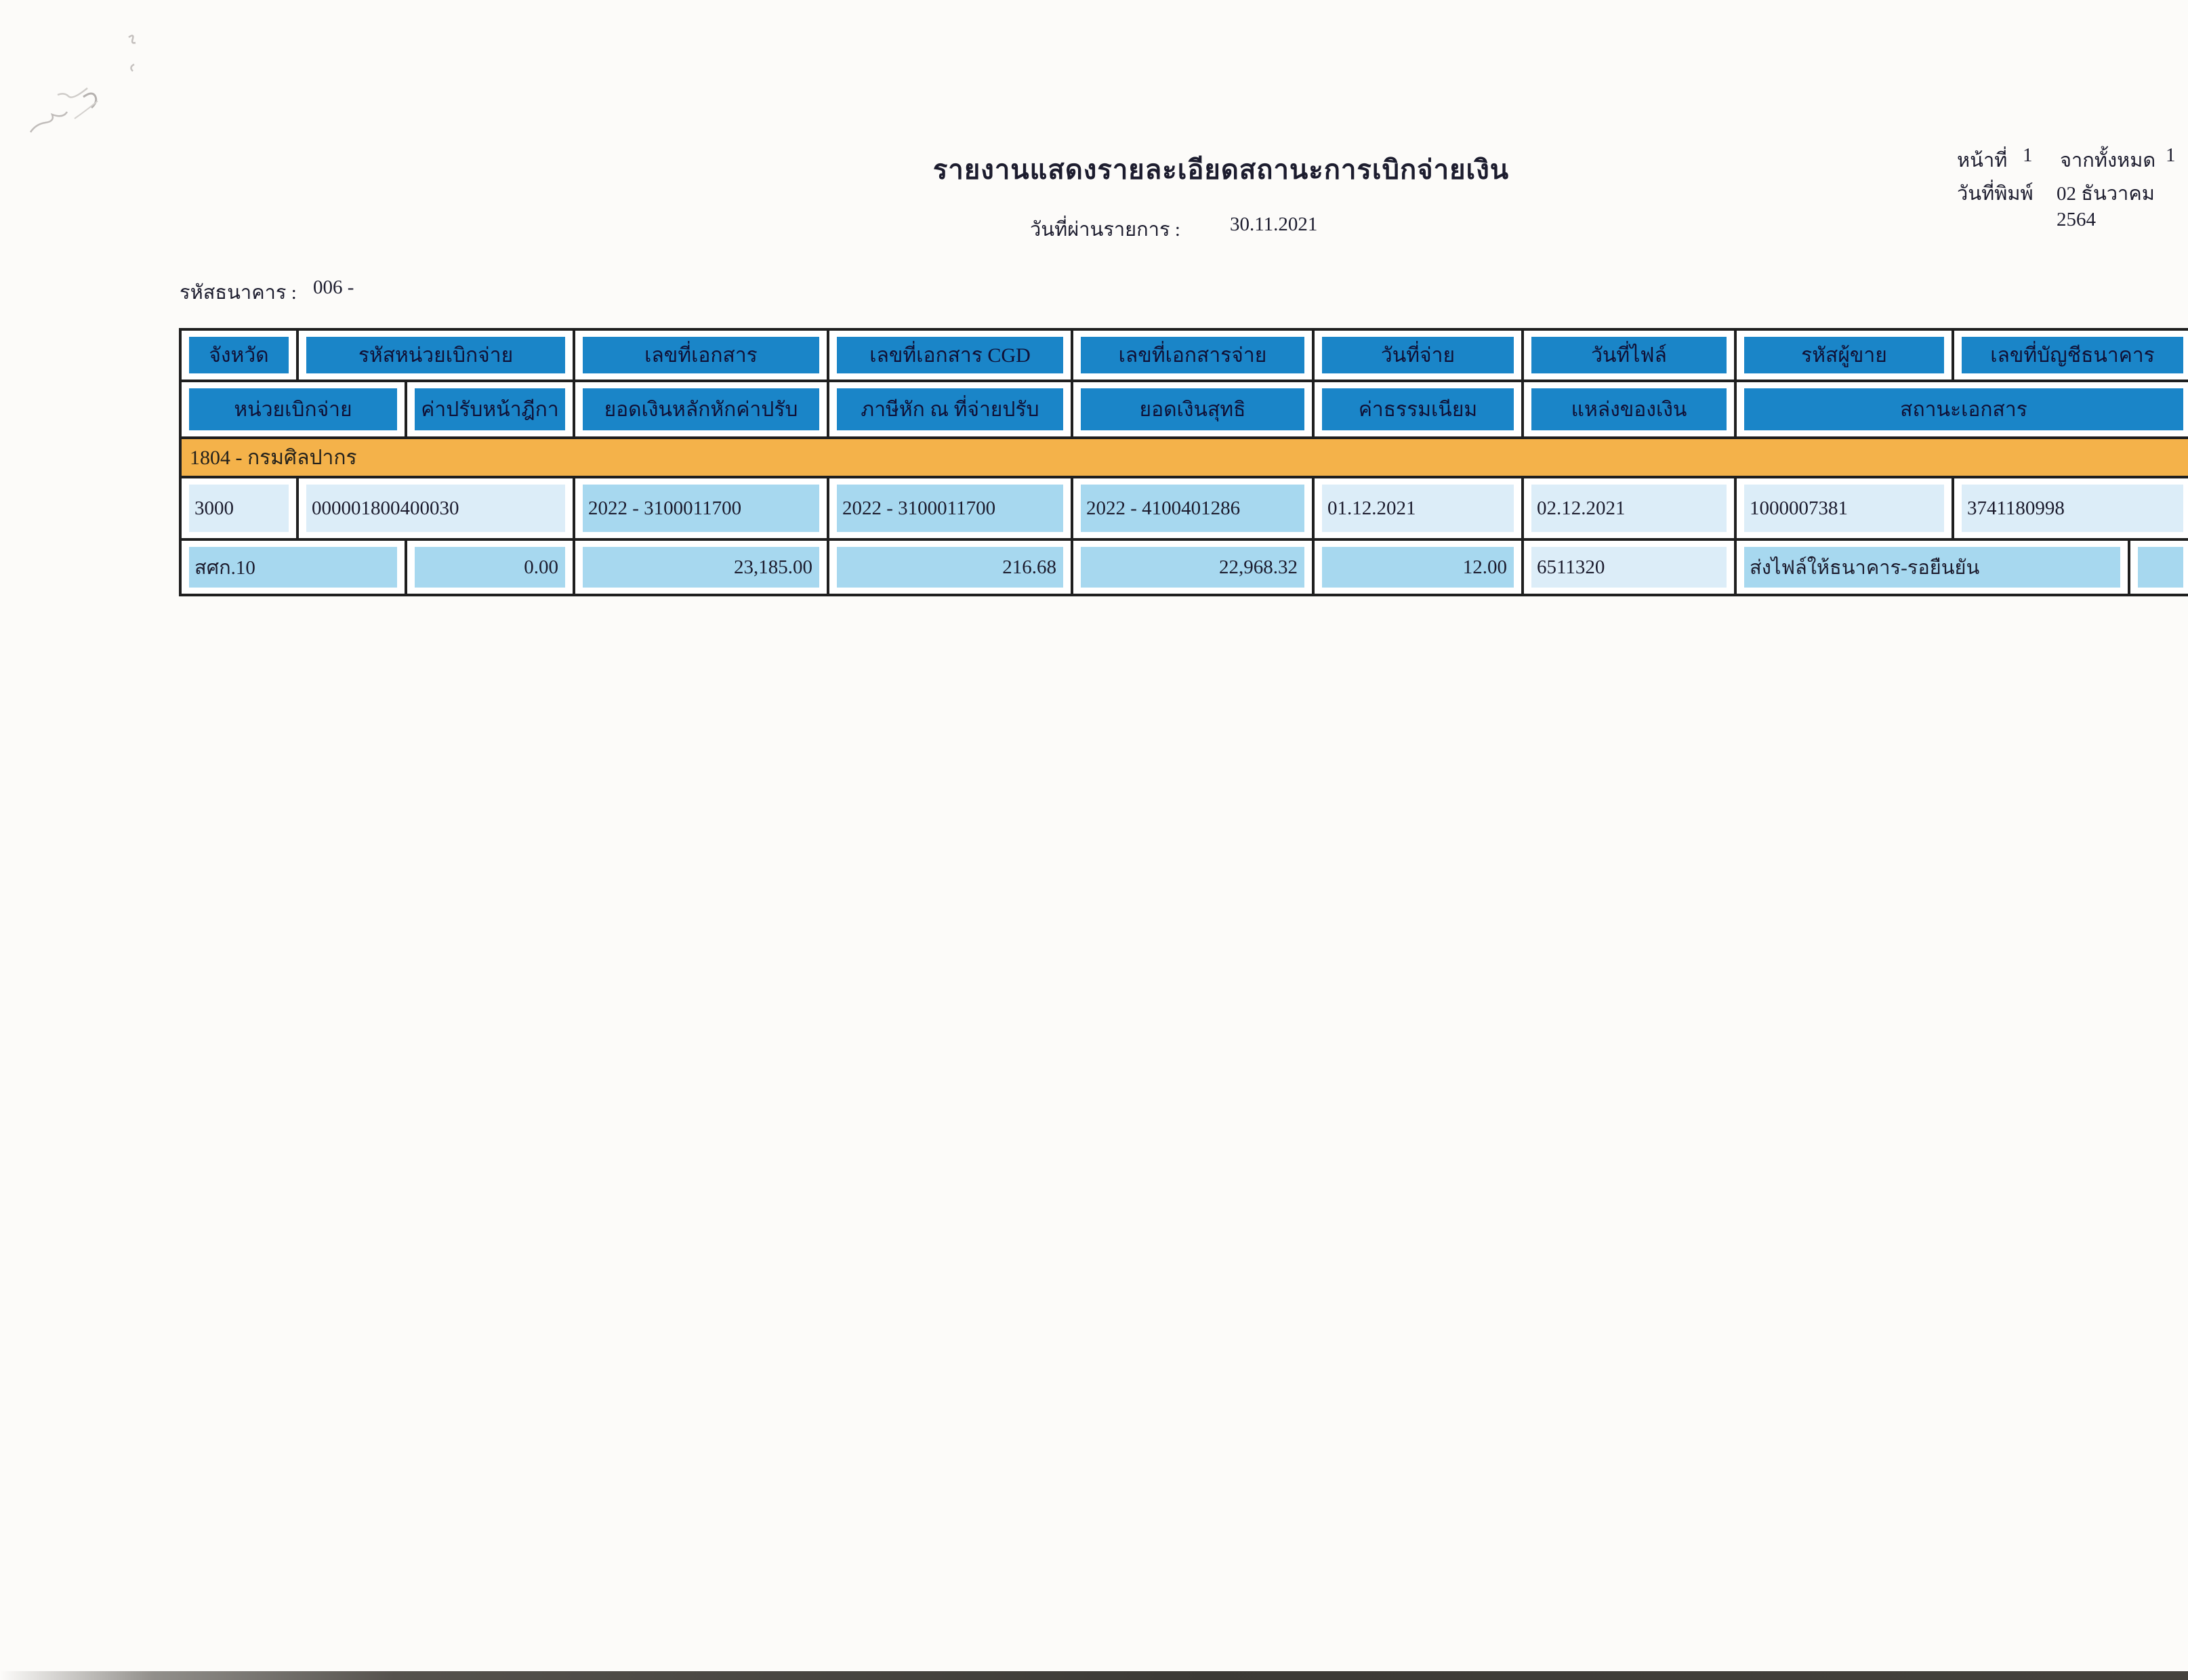  I want to click on cell-fund-source: 6511320, so click(1629, 567).